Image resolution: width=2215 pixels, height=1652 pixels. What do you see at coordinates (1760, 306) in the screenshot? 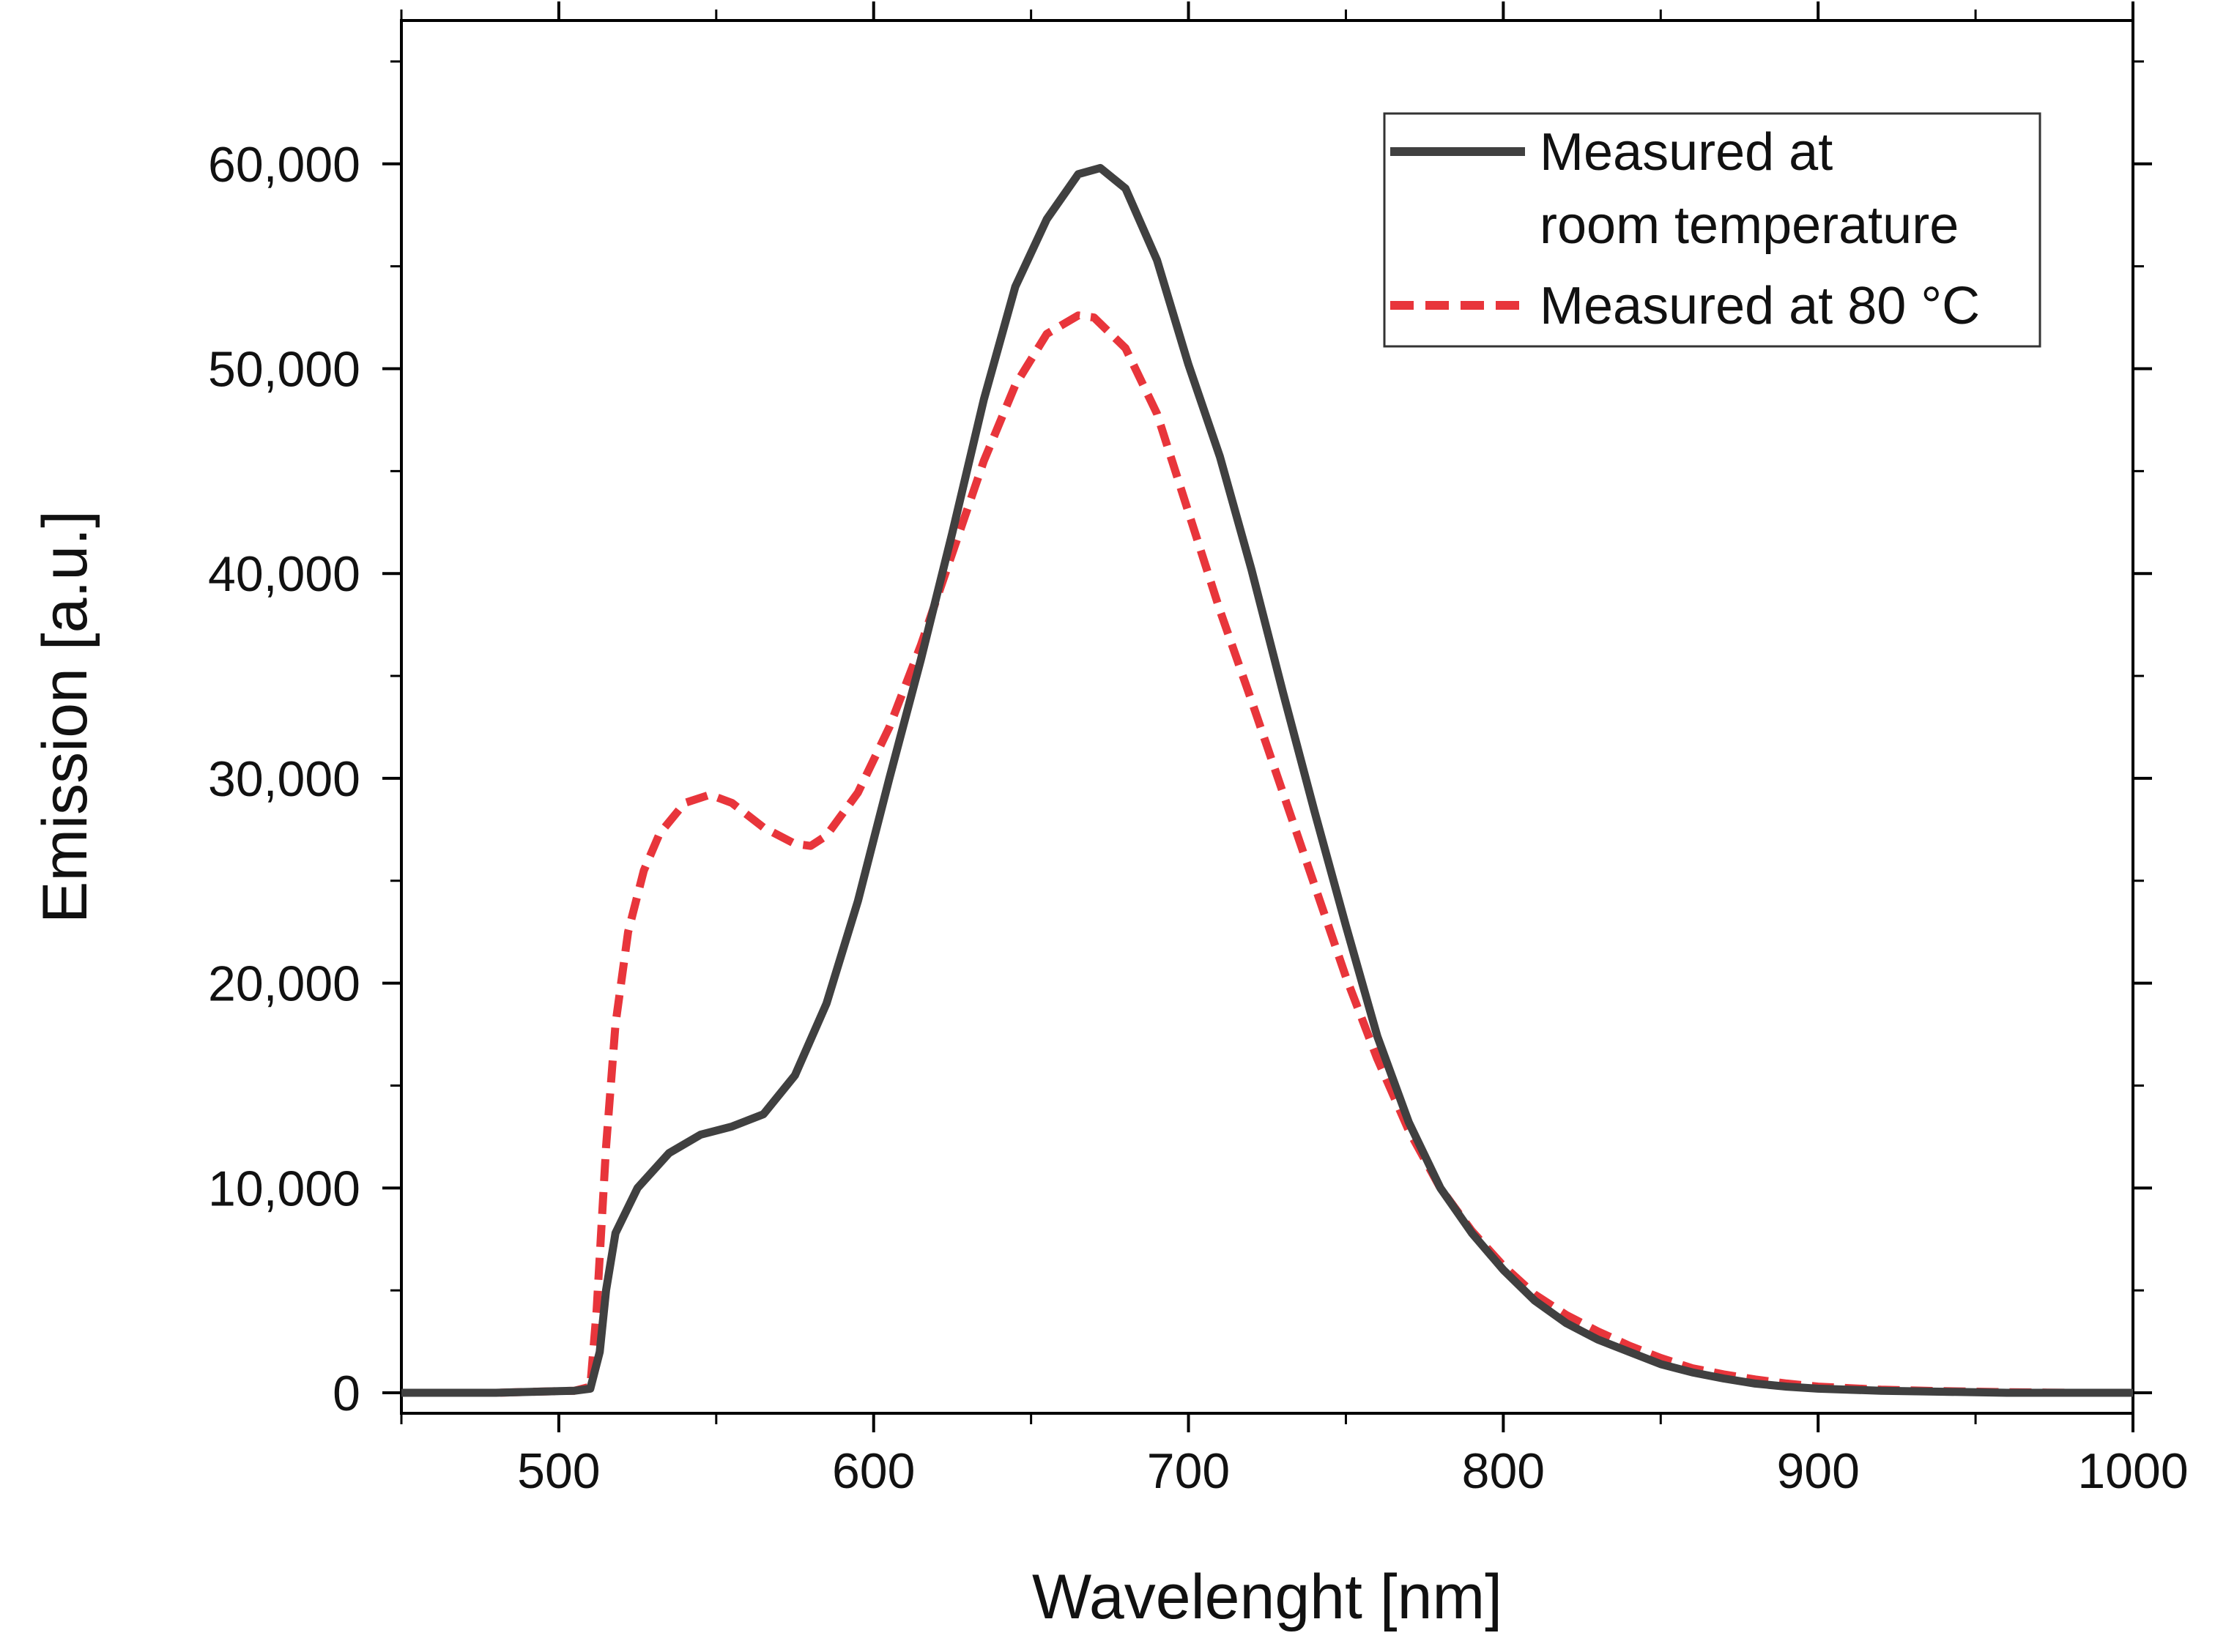
I see `legend-label-80c: Measured at 80 °C` at bounding box center [1760, 306].